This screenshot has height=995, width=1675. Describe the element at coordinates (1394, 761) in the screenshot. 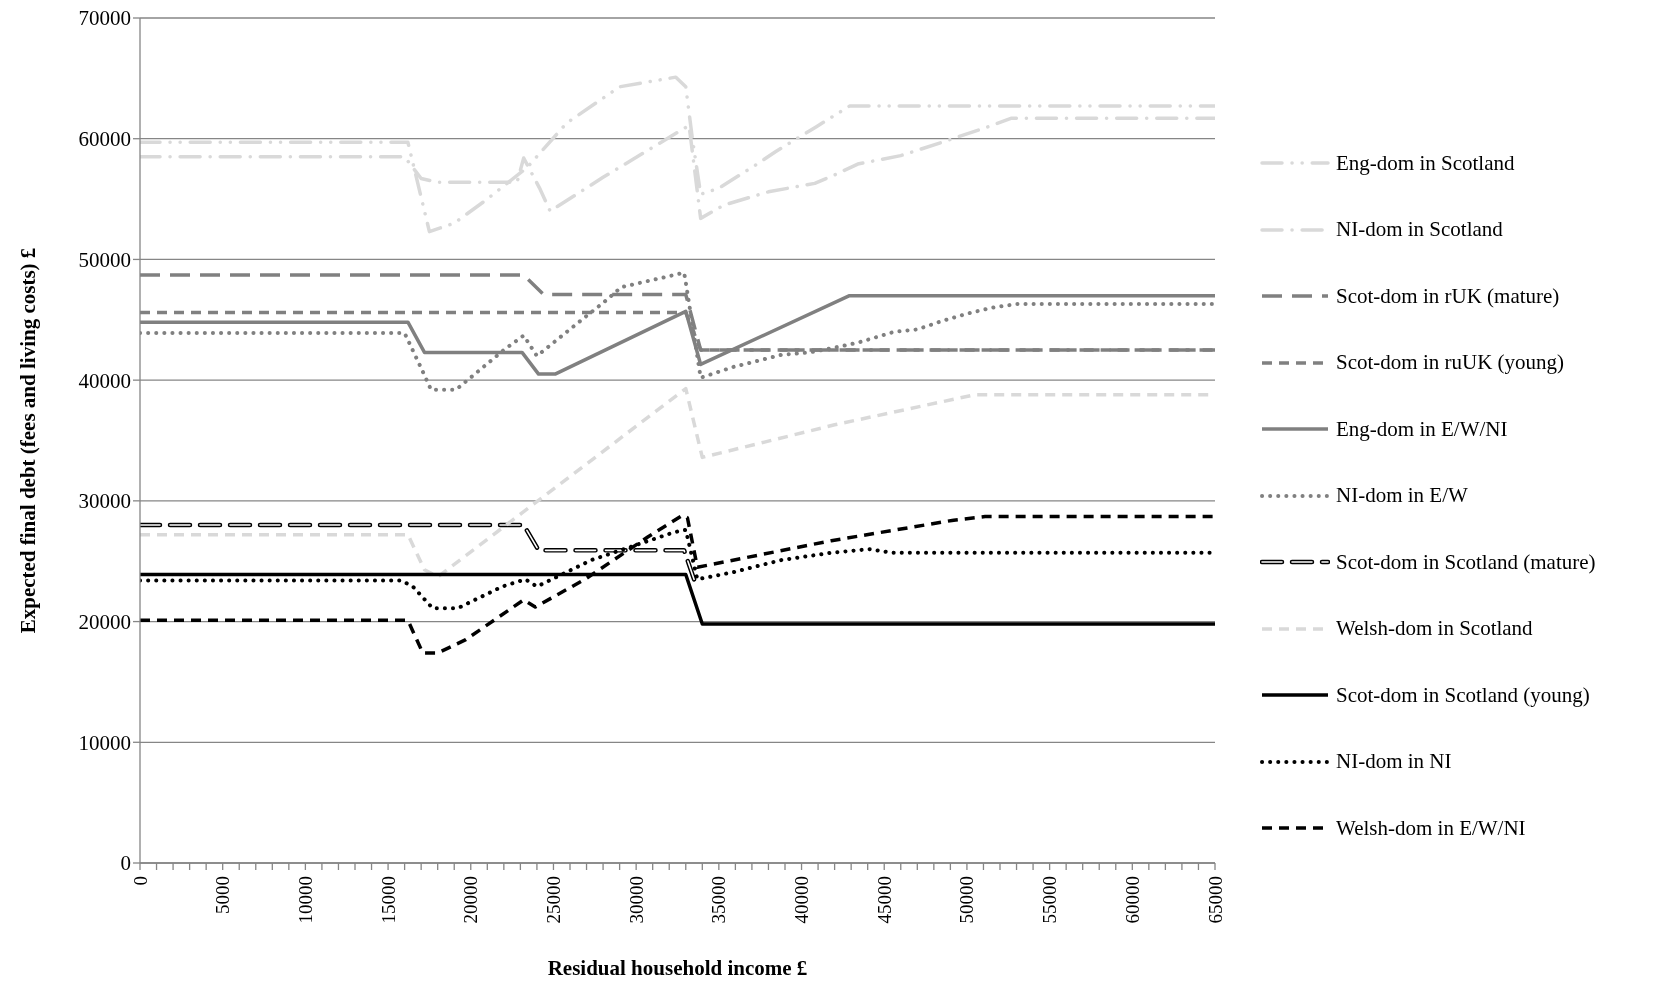

I see `legend-label: NI-dom in NI` at that location.